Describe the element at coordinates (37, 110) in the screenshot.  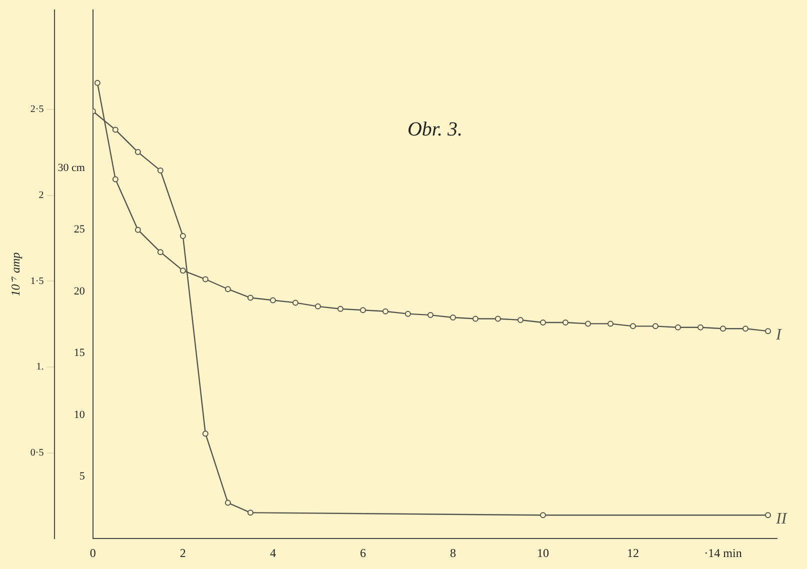
I see `y2-tick-label: 2·5` at that location.